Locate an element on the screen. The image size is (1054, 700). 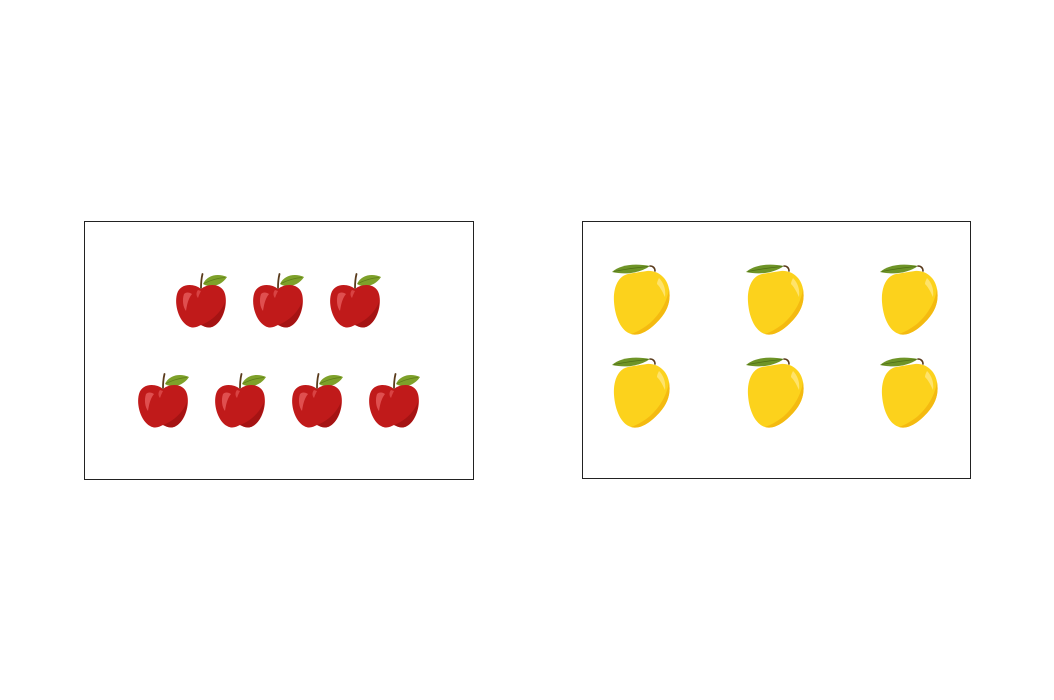
apple-panel is located at coordinates (279, 350).